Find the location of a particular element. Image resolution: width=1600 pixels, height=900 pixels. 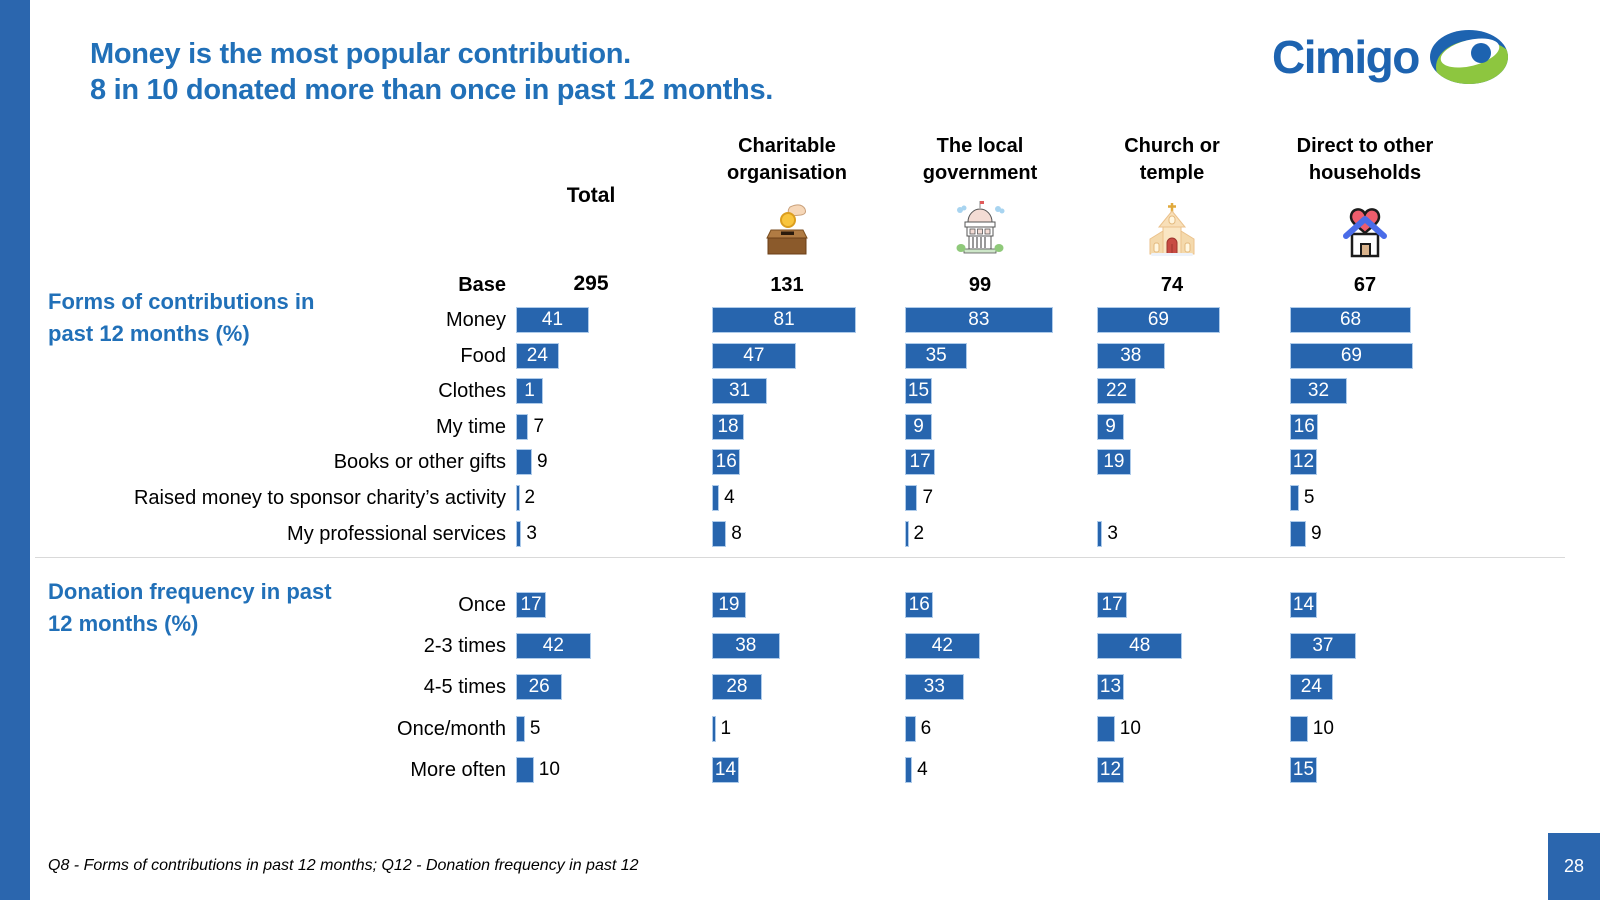

bar-value: 26 is located at coordinates (539, 686).